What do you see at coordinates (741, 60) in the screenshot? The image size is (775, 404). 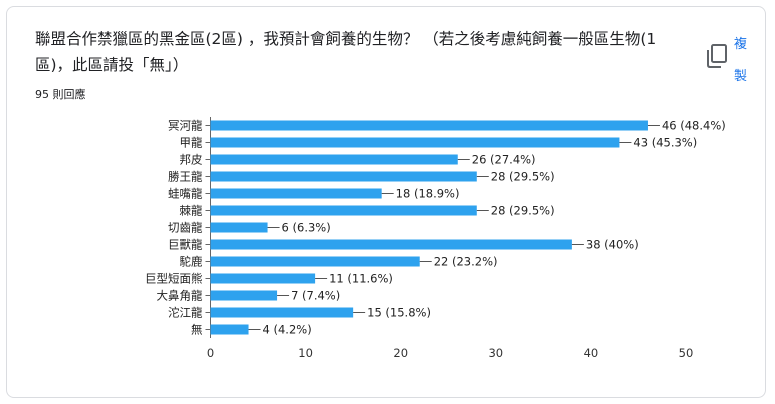 I see `copy-label: 複製` at bounding box center [741, 60].